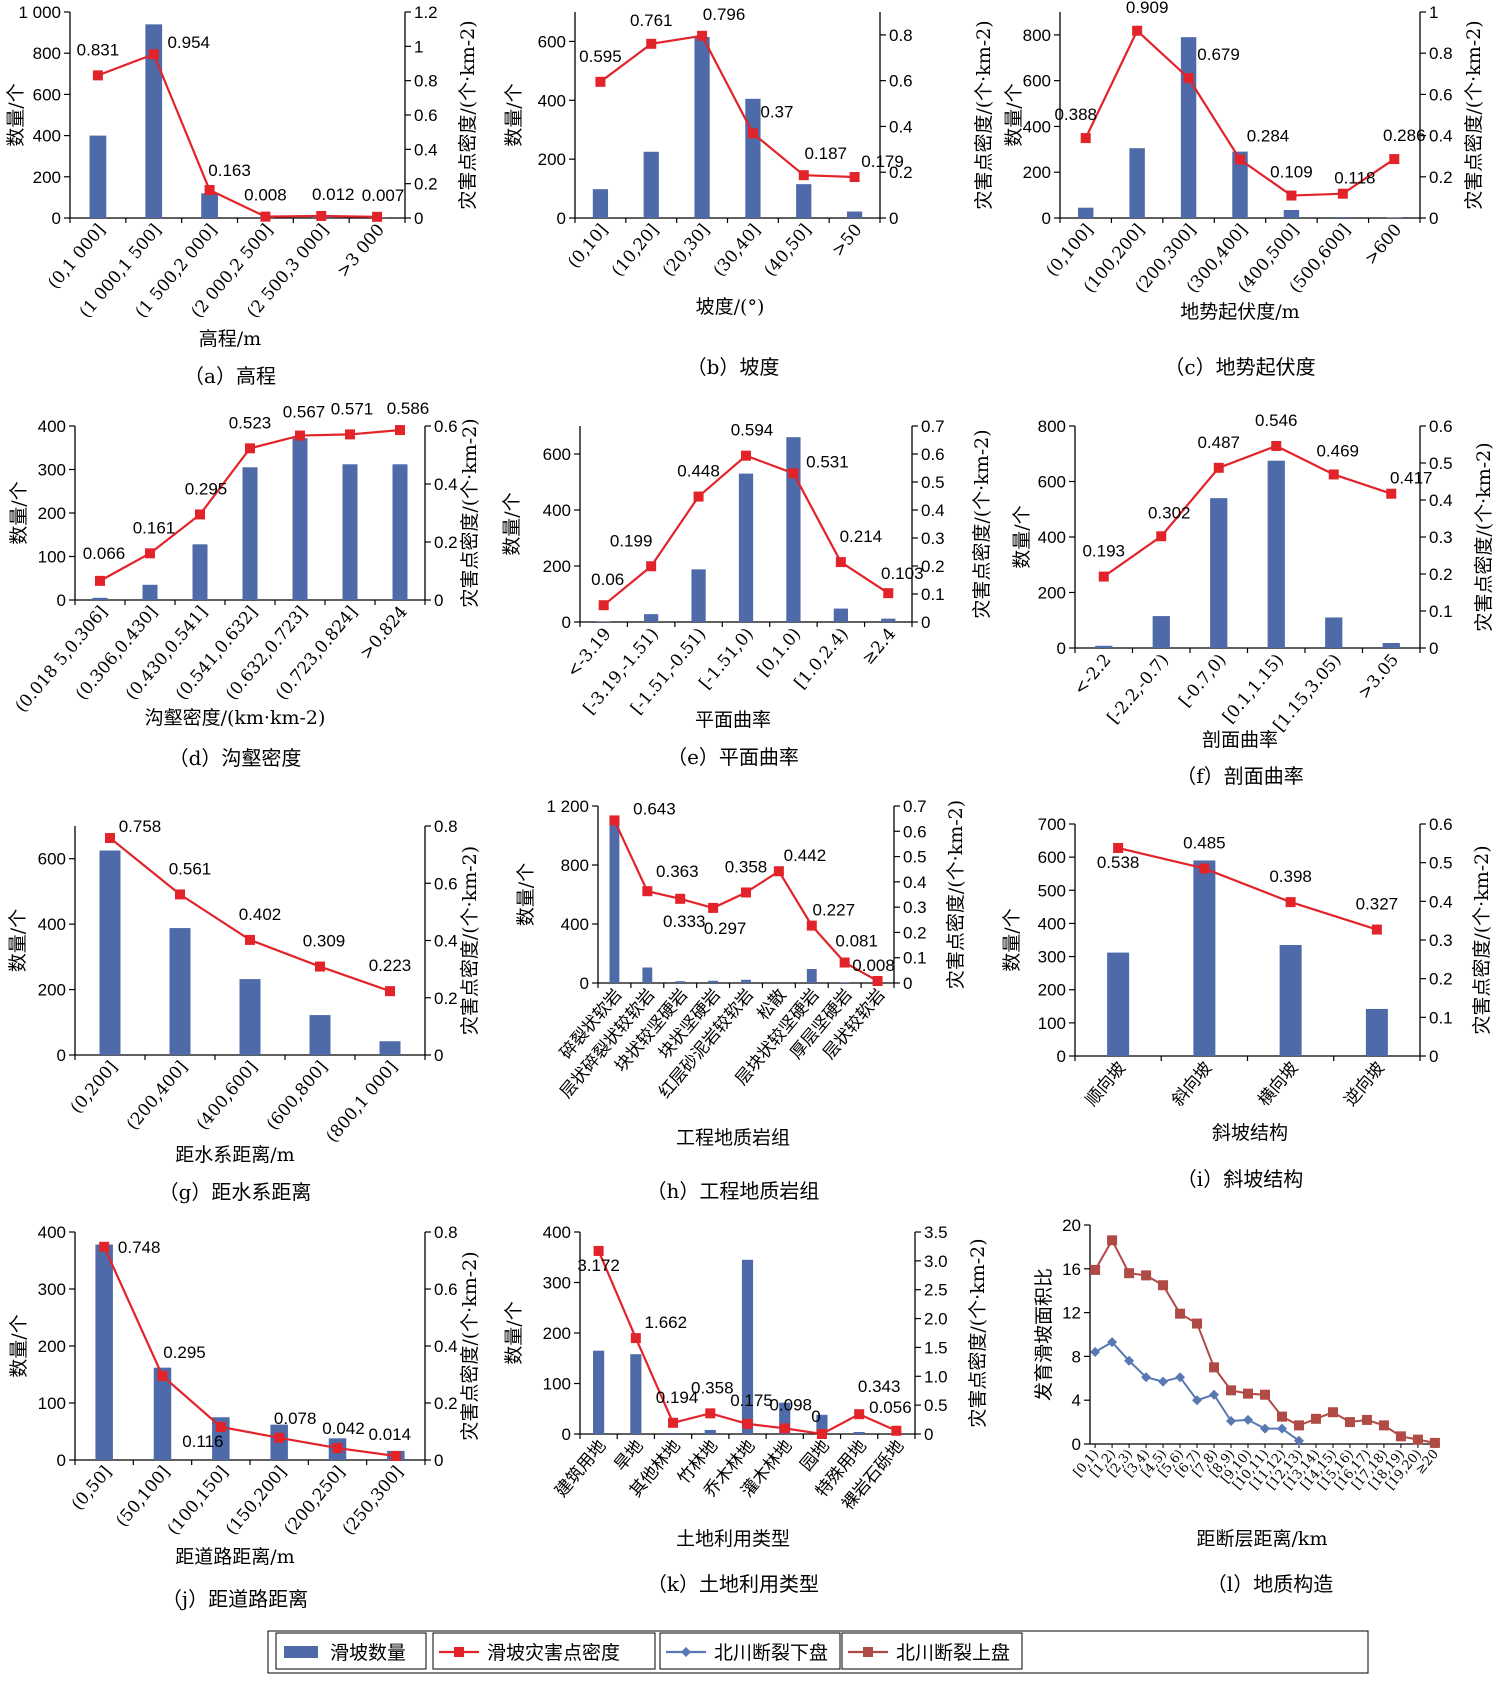 The width and height of the screenshot is (1500, 1681). I want to click on density-data-label: 1.662, so click(666, 1322).